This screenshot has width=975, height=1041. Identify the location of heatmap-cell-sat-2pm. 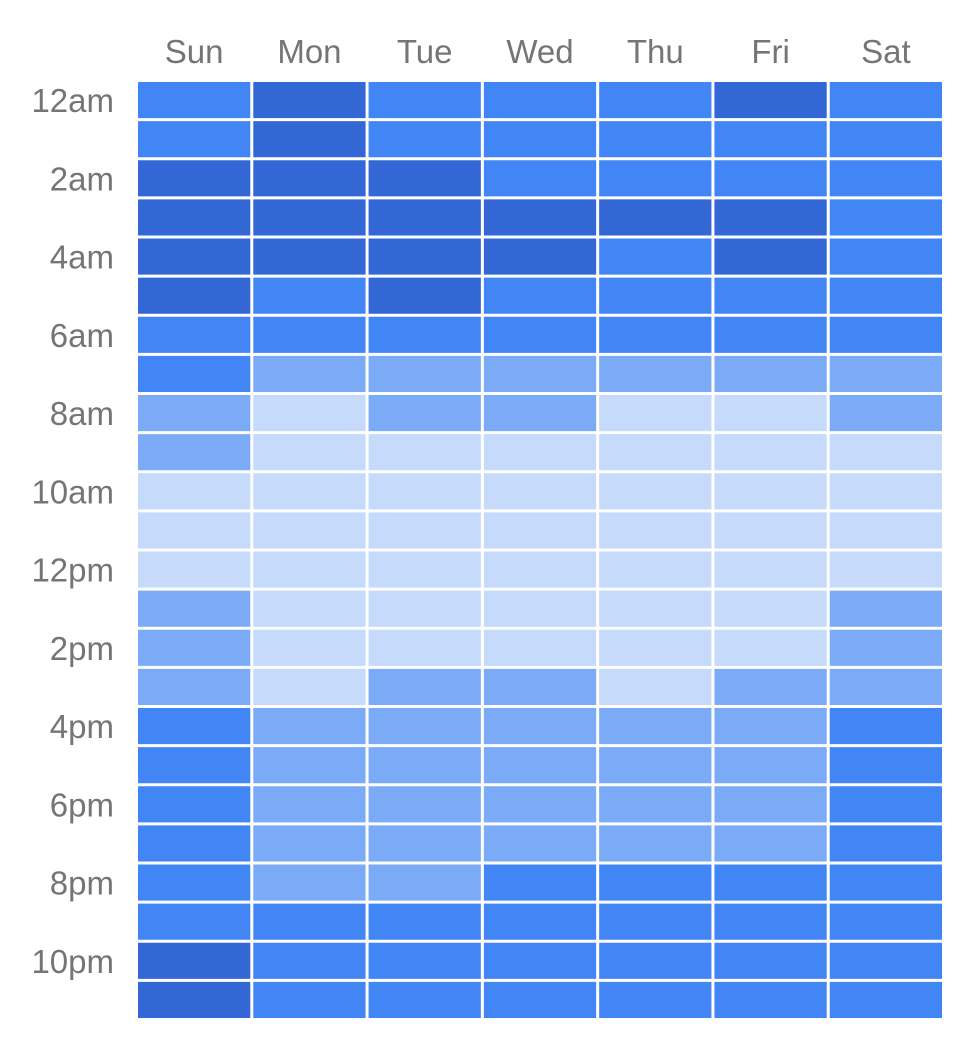
(885, 647).